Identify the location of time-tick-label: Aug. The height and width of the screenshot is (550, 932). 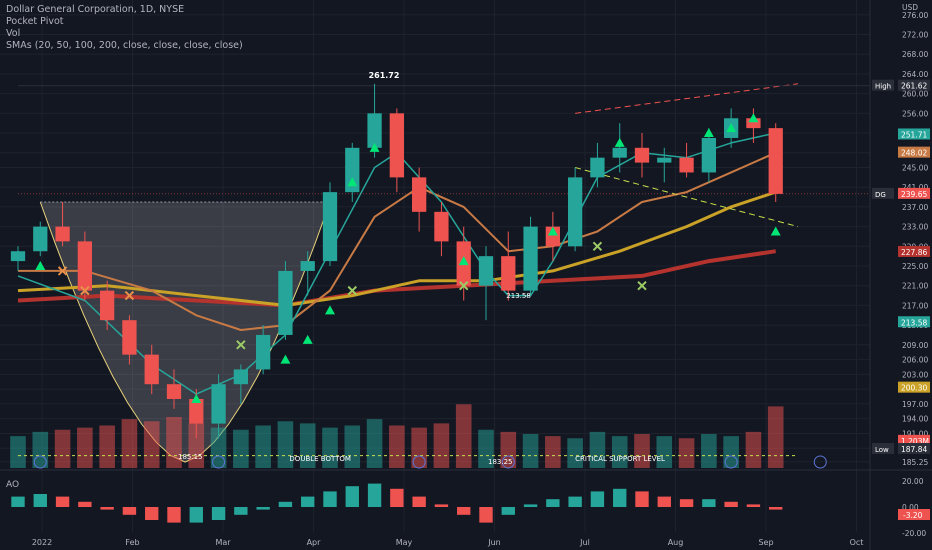
(676, 542).